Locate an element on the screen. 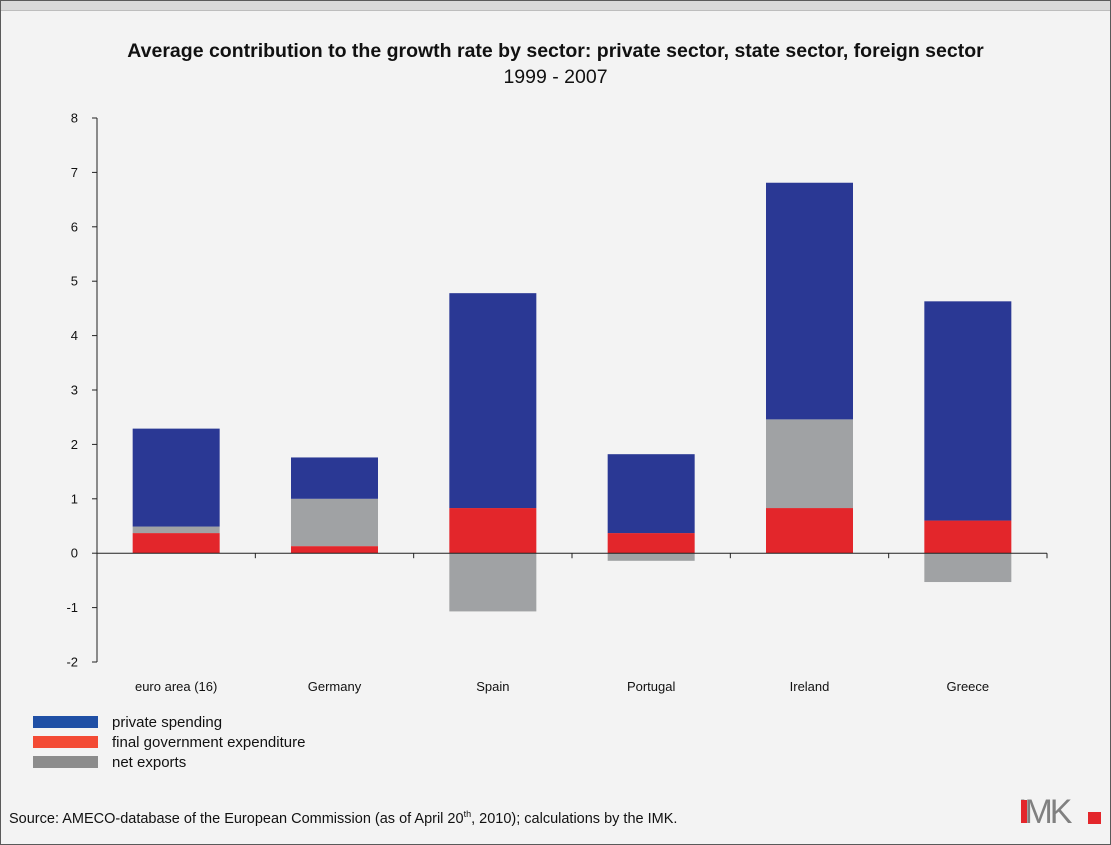 Image resolution: width=1111 pixels, height=845 pixels. bar-final-government-expenditure-greece is located at coordinates (968, 537).